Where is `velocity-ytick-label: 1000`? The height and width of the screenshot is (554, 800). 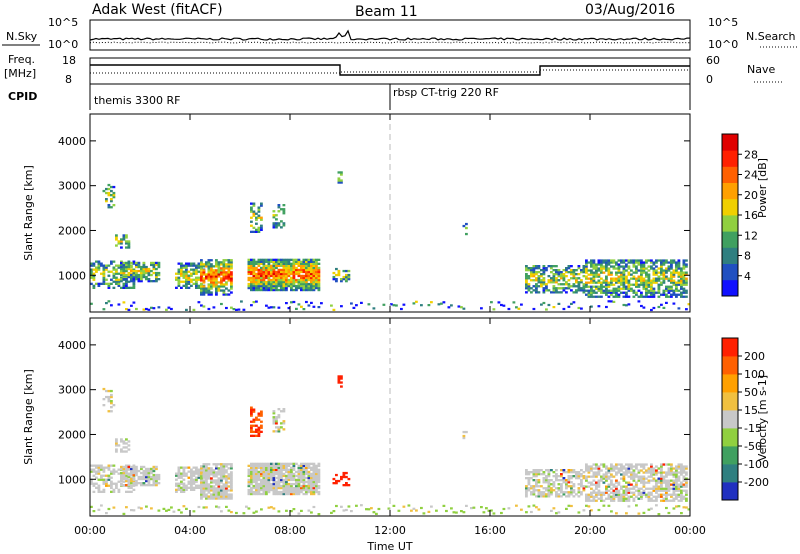 velocity-ytick-label: 1000 is located at coordinates (72, 479).